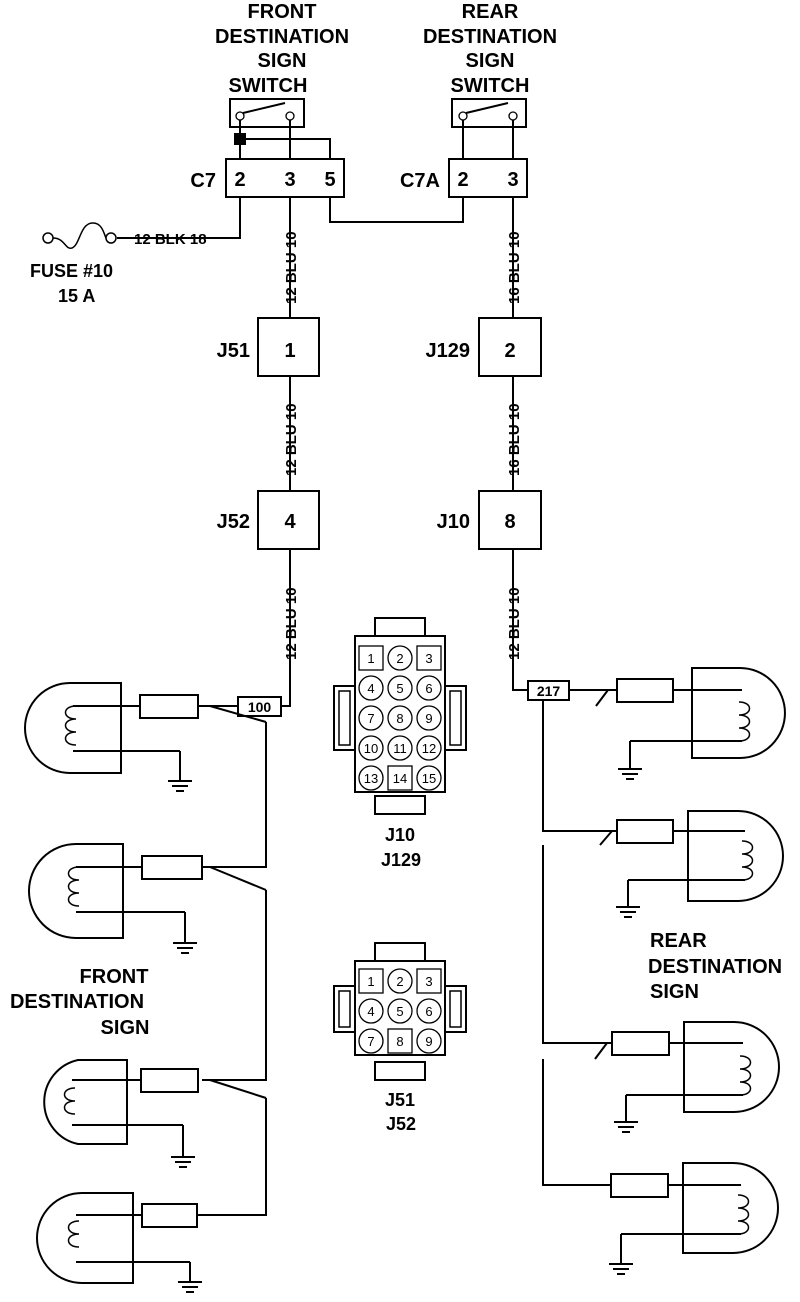 The image size is (800, 1302). Describe the element at coordinates (77, 1002) in the screenshot. I see `front-sign-label-line-2: DESTINATION` at that location.